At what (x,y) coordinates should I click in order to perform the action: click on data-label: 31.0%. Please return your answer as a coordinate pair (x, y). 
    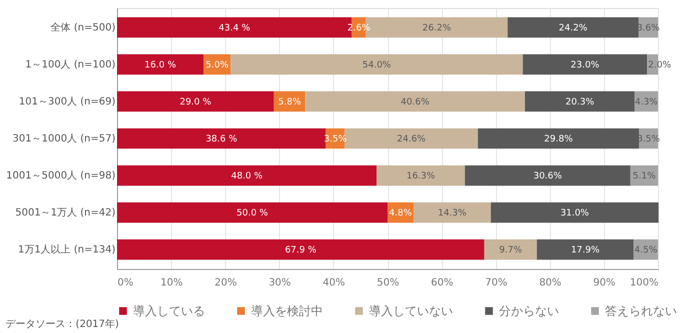
    Looking at the image, I should click on (575, 213).